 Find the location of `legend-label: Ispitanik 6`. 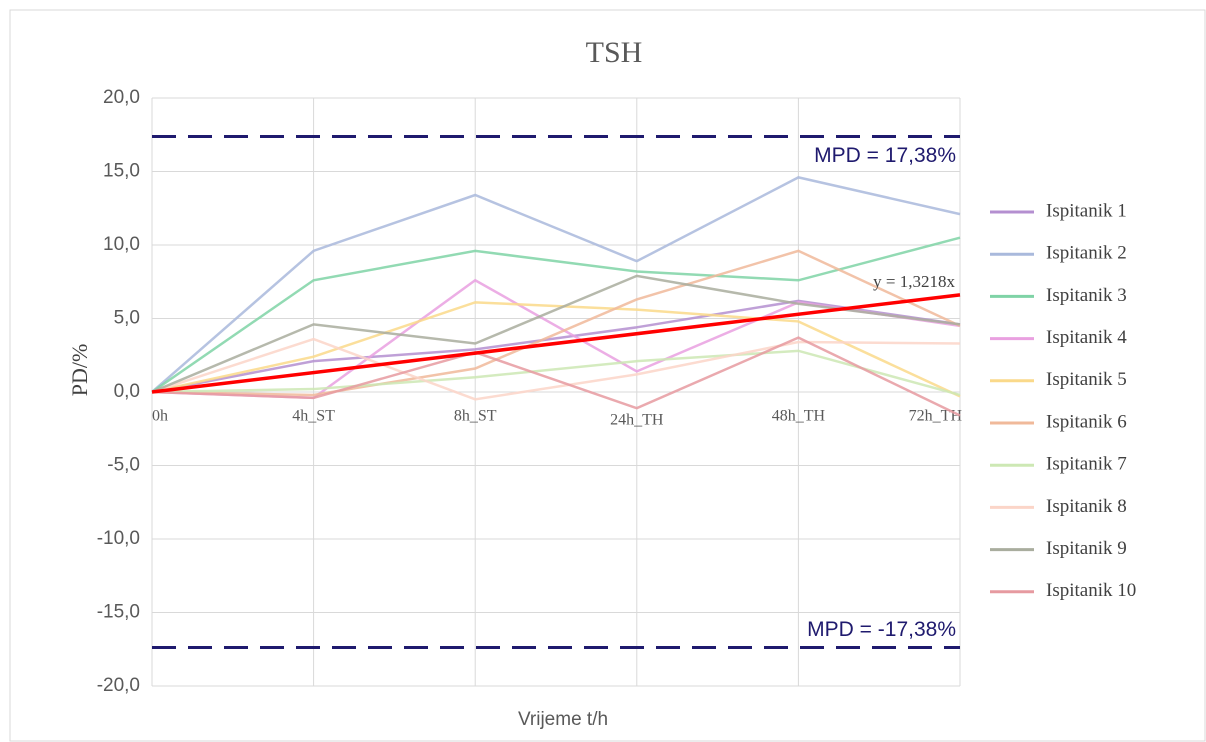

legend-label: Ispitanik 6 is located at coordinates (1086, 421).